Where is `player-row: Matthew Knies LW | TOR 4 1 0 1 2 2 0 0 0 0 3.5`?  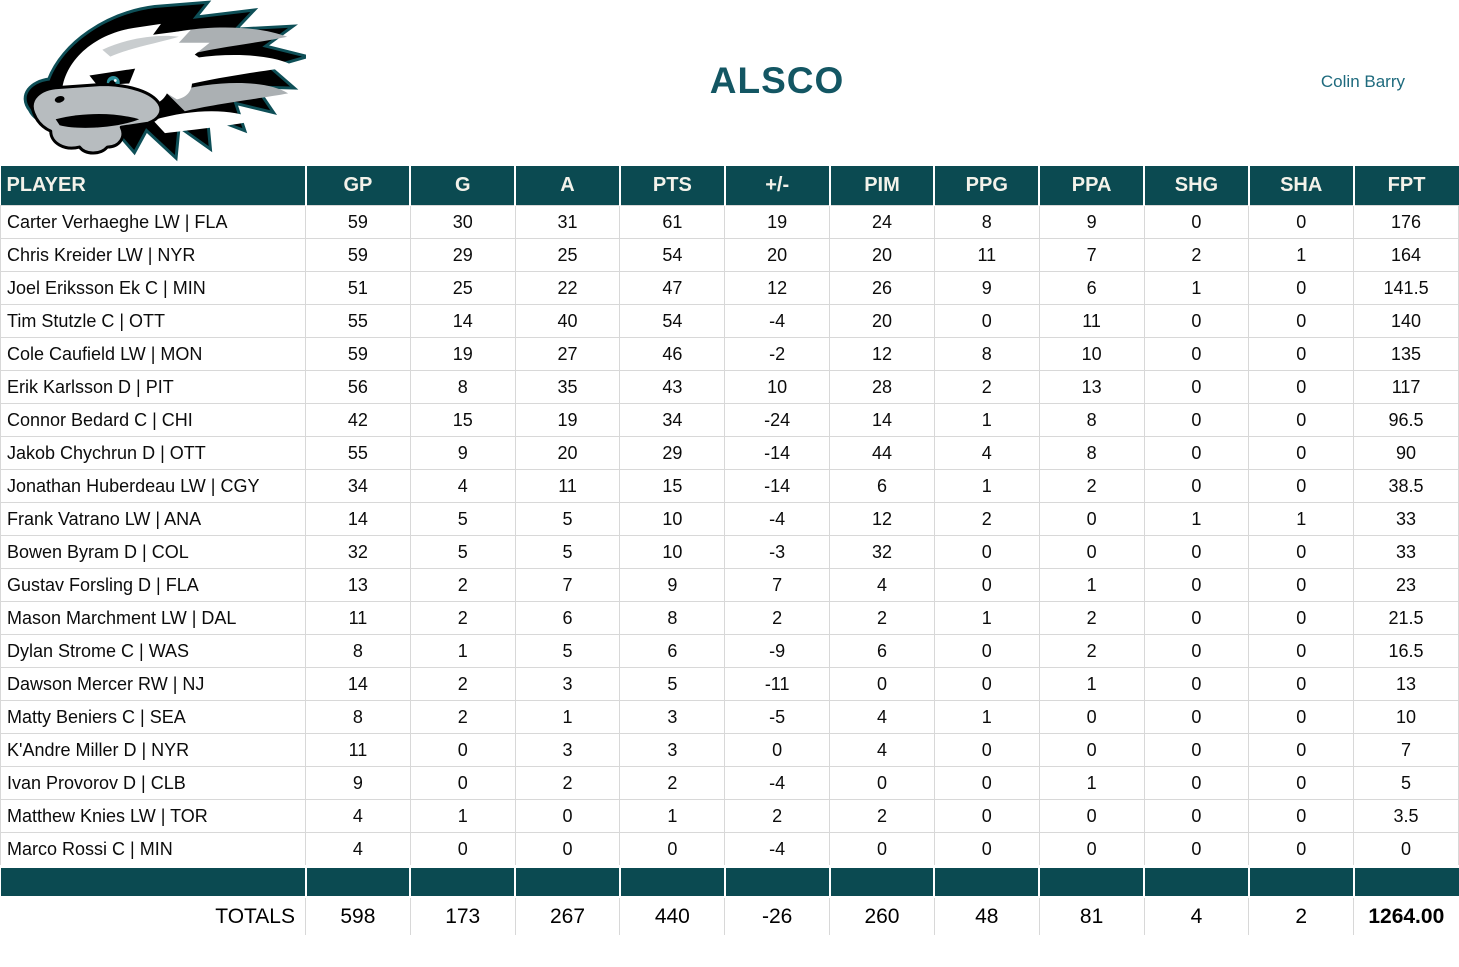
player-row: Matthew Knies LW | TOR 4 1 0 1 2 2 0 0 0 0 3.5 is located at coordinates (729, 816).